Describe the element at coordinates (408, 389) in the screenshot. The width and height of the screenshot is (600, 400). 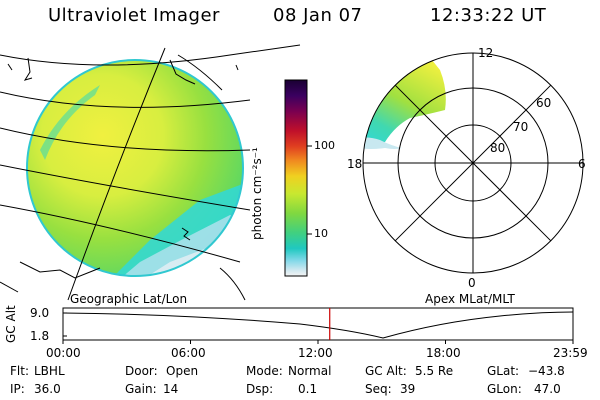
I see `seq-value: 39` at that location.